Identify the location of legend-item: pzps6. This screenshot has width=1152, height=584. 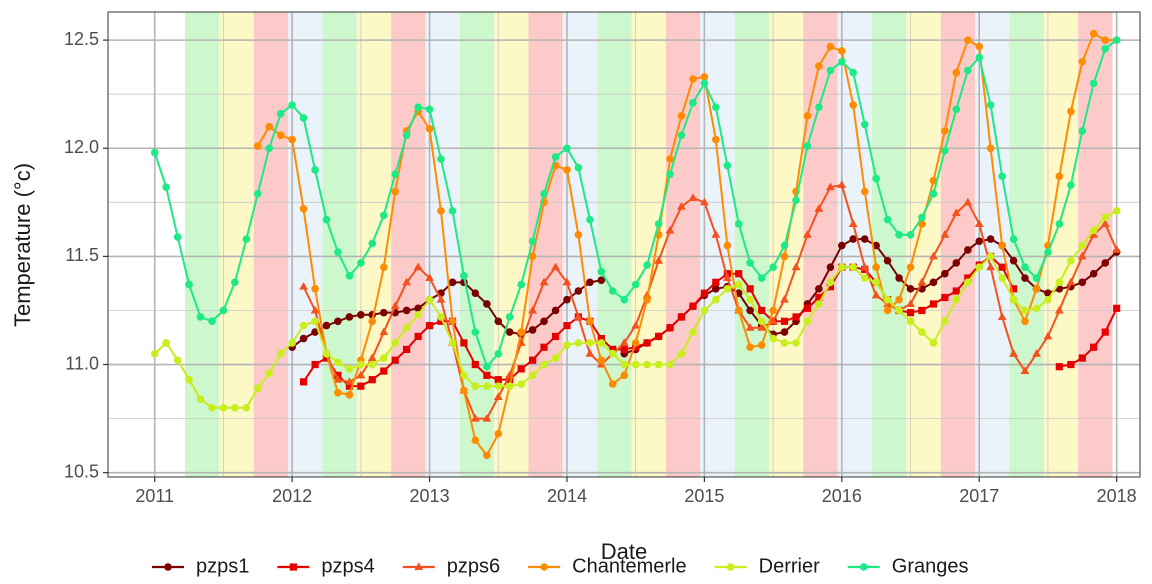
(451, 566).